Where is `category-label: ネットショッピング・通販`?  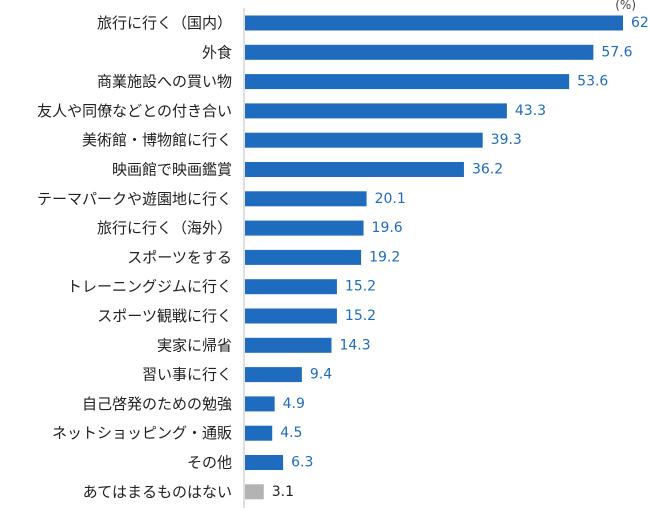 category-label: ネットショッピング・通販 is located at coordinates (142, 433).